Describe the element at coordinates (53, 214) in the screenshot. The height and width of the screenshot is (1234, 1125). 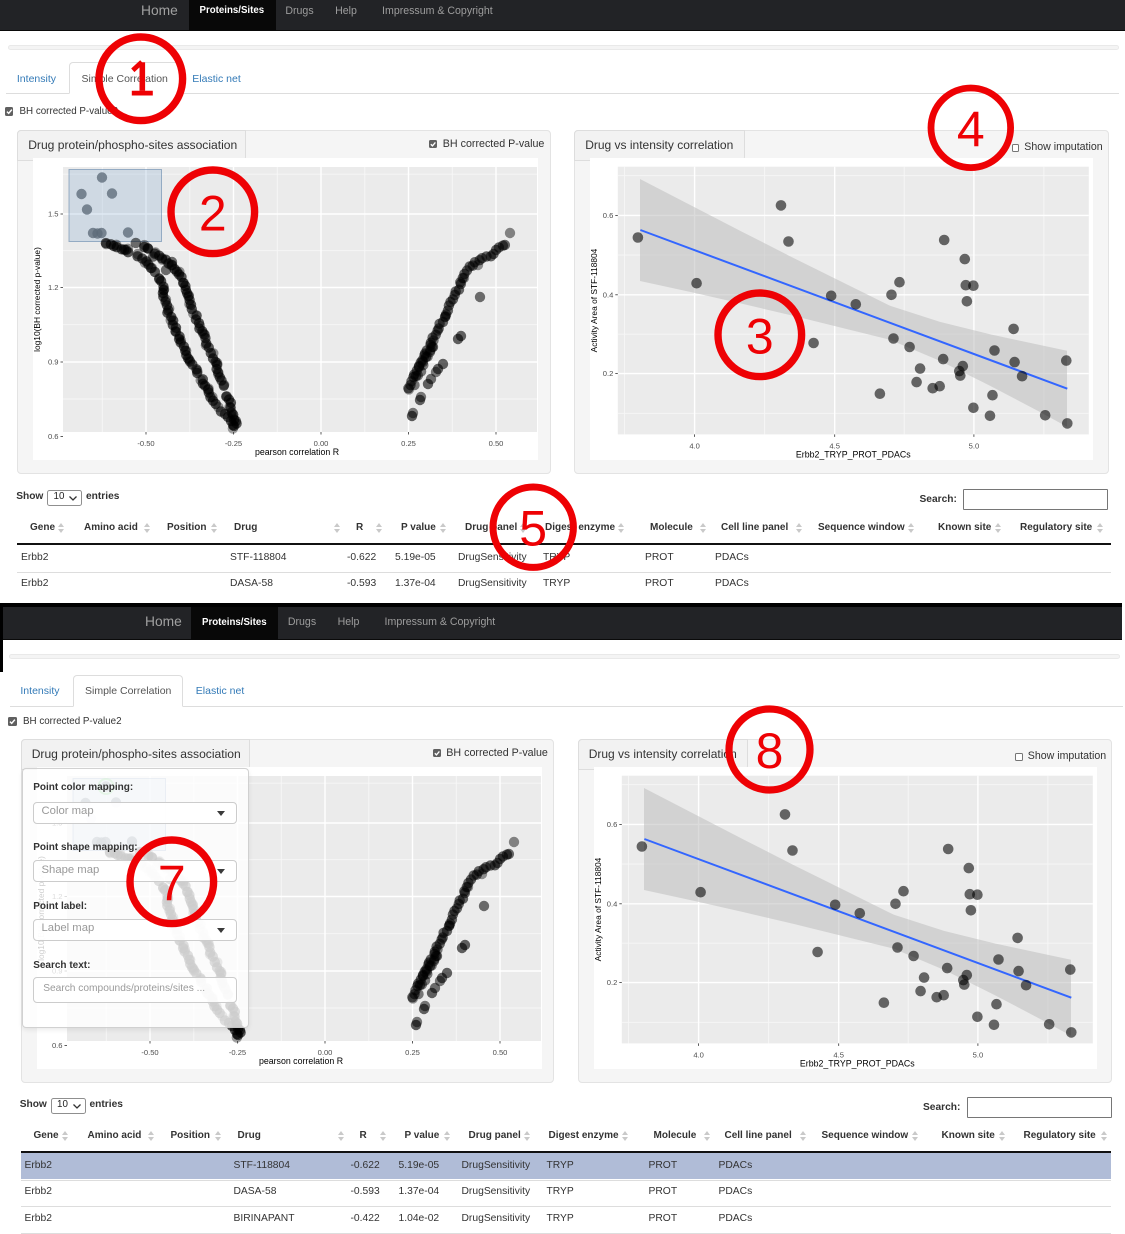
I see `svg-text: 1.5` at that location.